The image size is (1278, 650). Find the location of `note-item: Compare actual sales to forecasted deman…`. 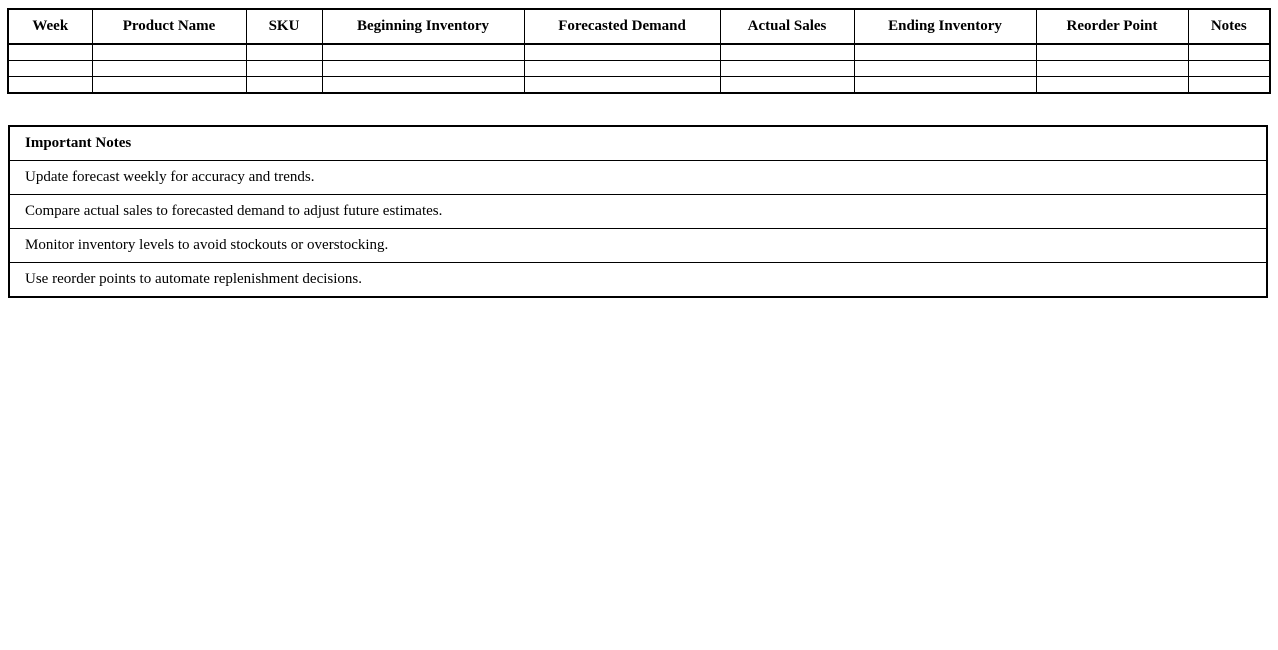

note-item: Compare actual sales to forecasted deman… is located at coordinates (638, 211).